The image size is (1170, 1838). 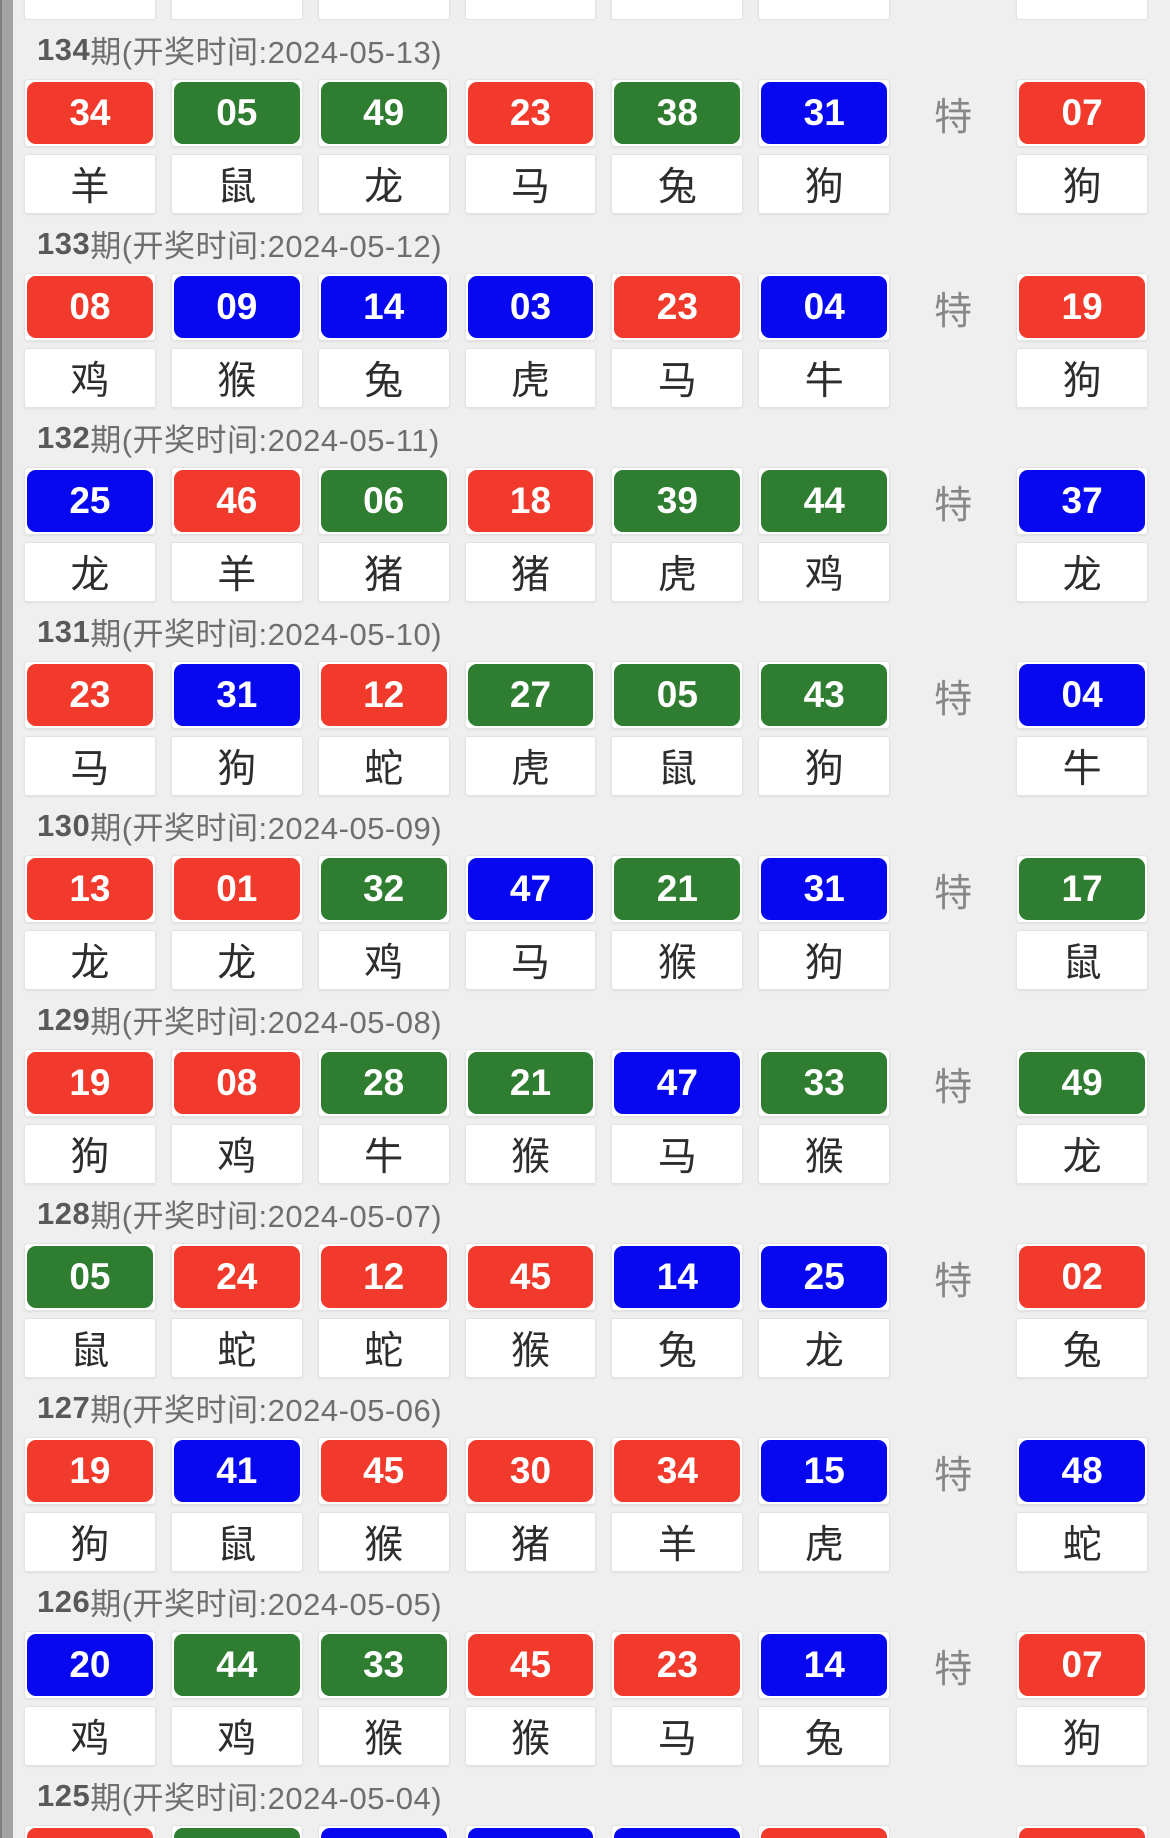 I want to click on number-tile: 34 羊, so click(x=90, y=146).